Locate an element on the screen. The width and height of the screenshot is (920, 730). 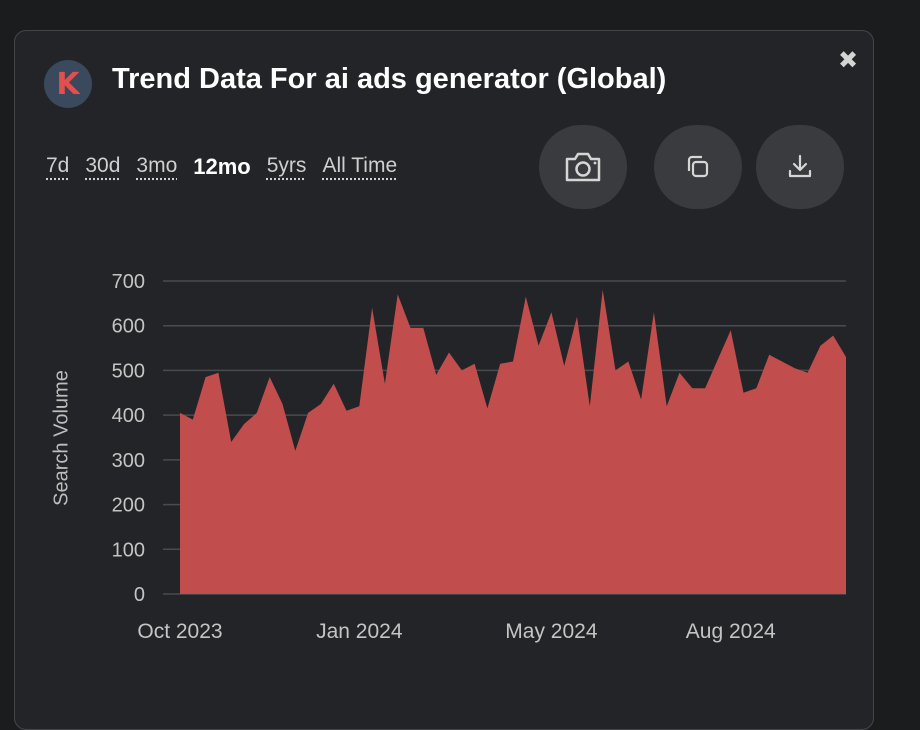
range-30d: 30d is located at coordinates (103, 165).